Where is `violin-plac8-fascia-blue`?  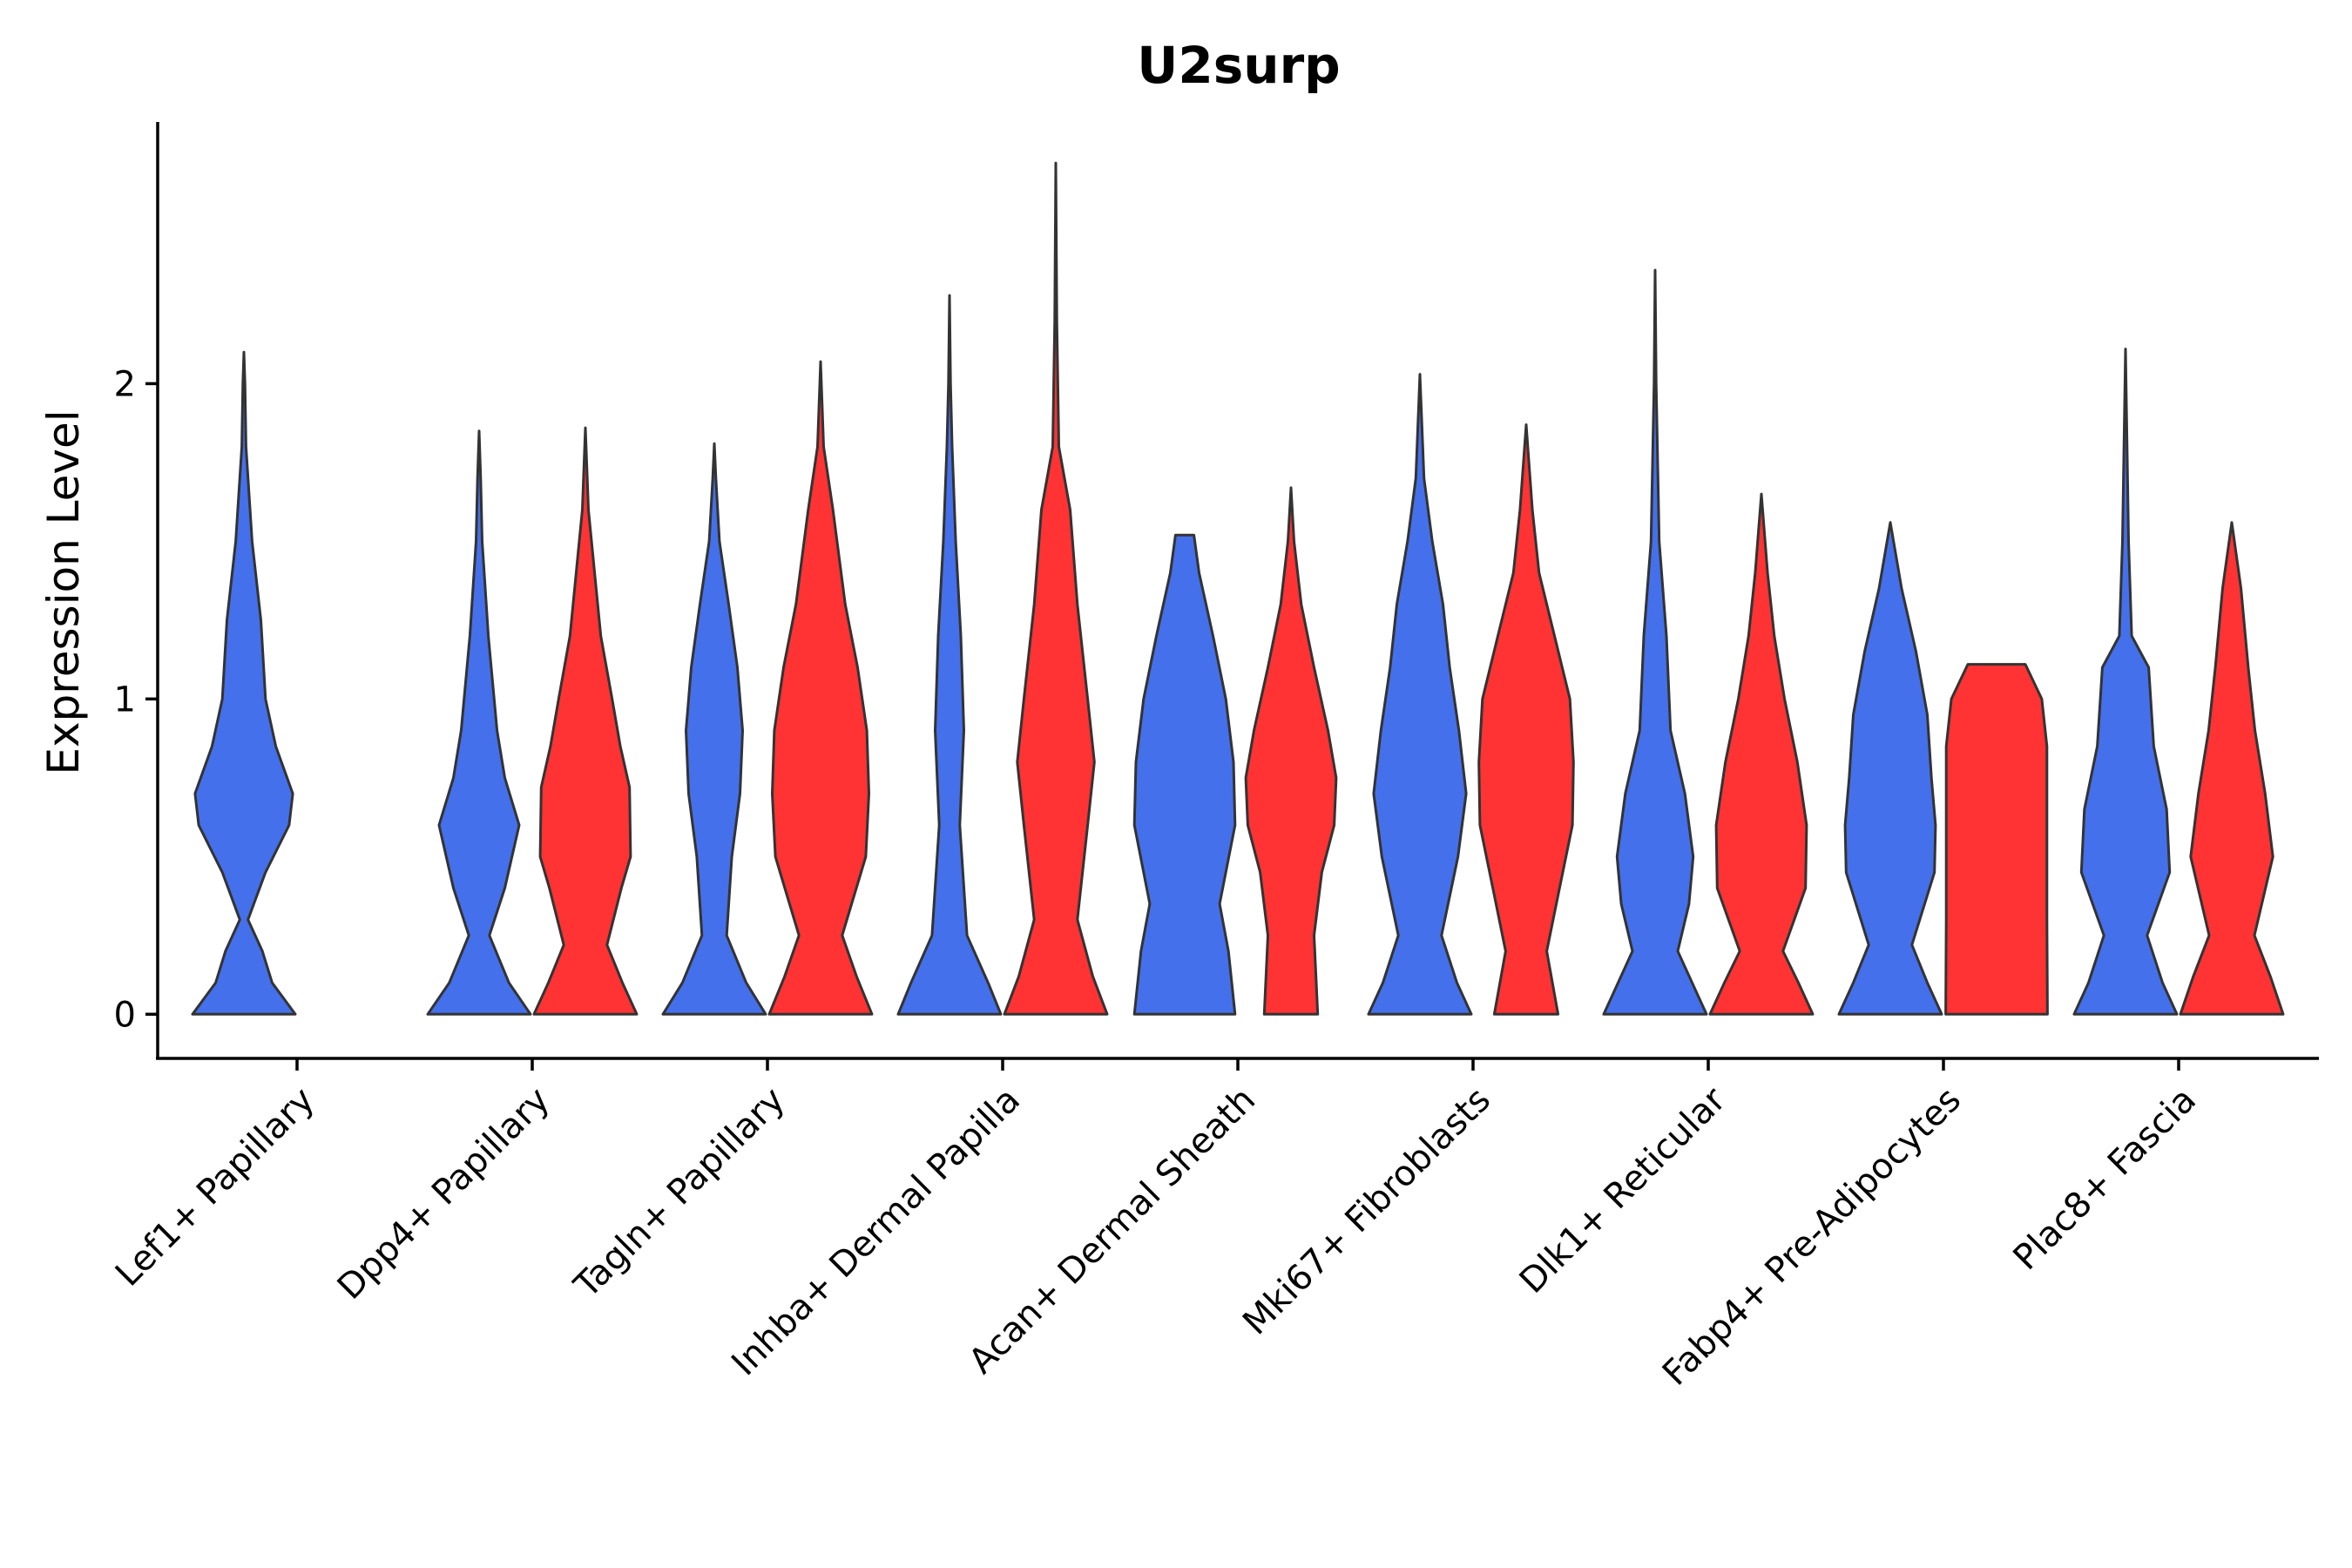 violin-plac8-fascia-blue is located at coordinates (2125, 682).